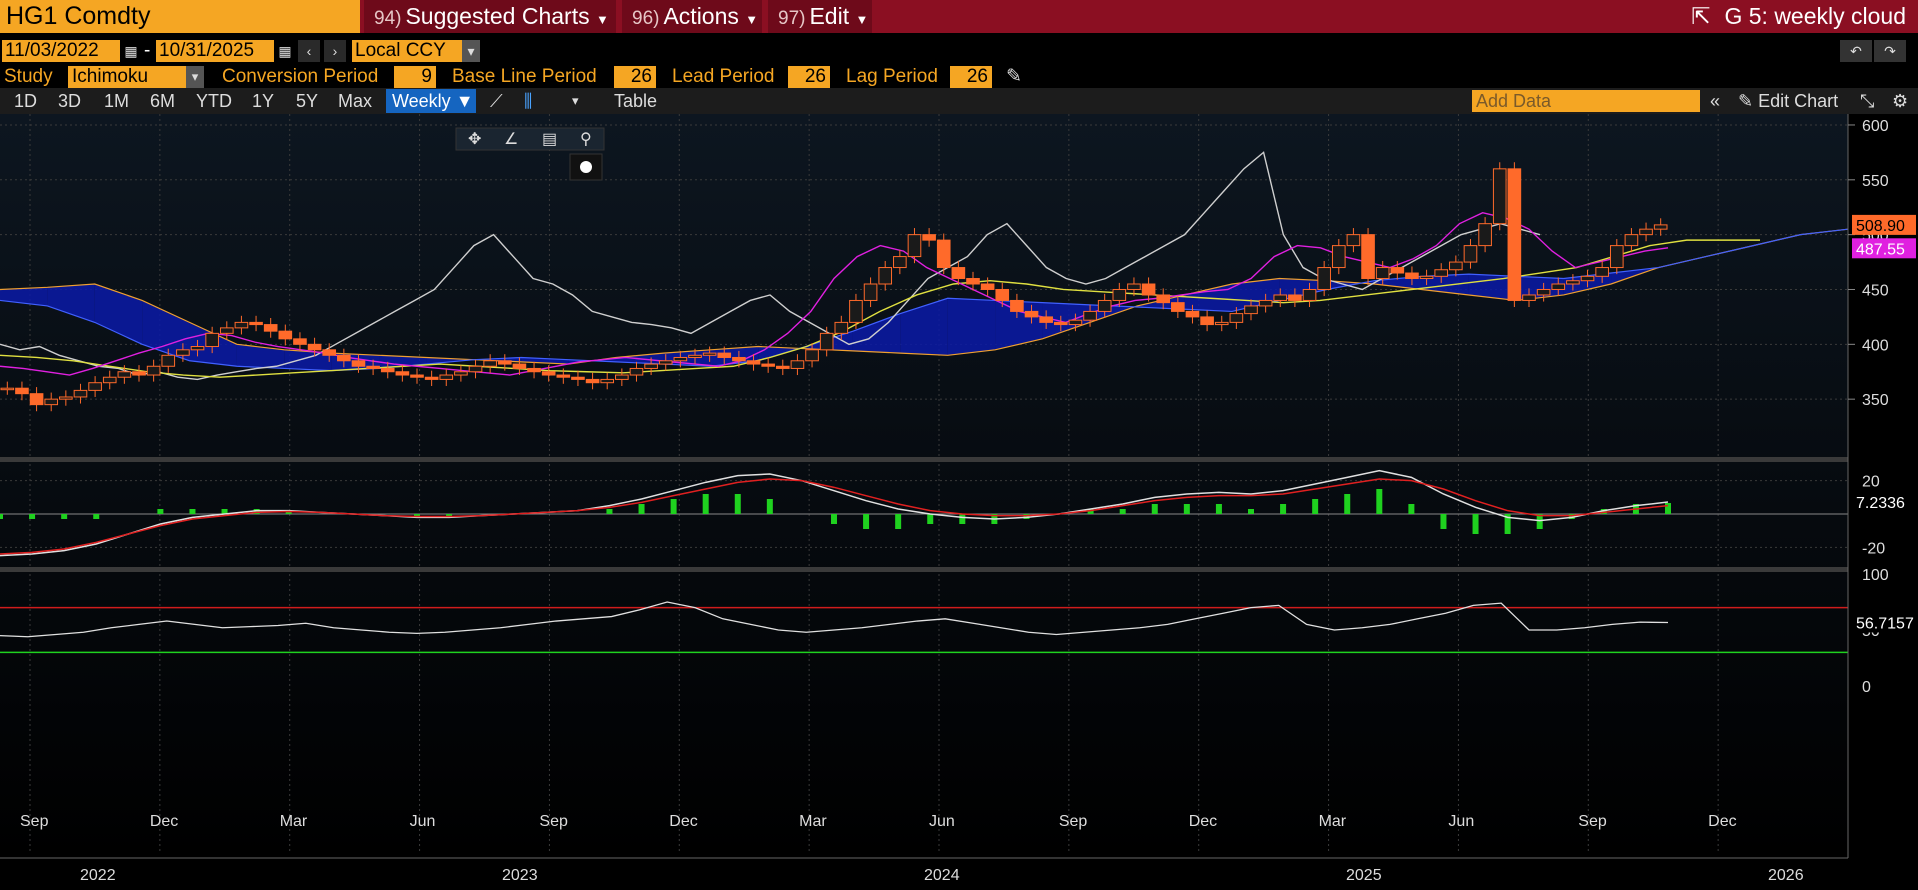  Describe the element at coordinates (1875, 181) in the screenshot. I see `y-tick-label: 550` at that location.